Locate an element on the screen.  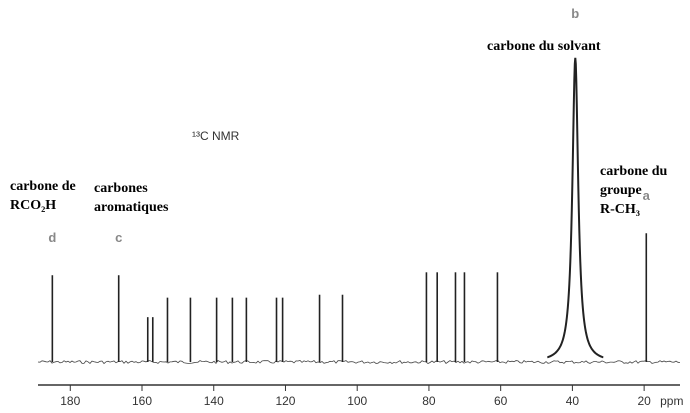
x-tick-label: 180 is located at coordinates (70, 401).